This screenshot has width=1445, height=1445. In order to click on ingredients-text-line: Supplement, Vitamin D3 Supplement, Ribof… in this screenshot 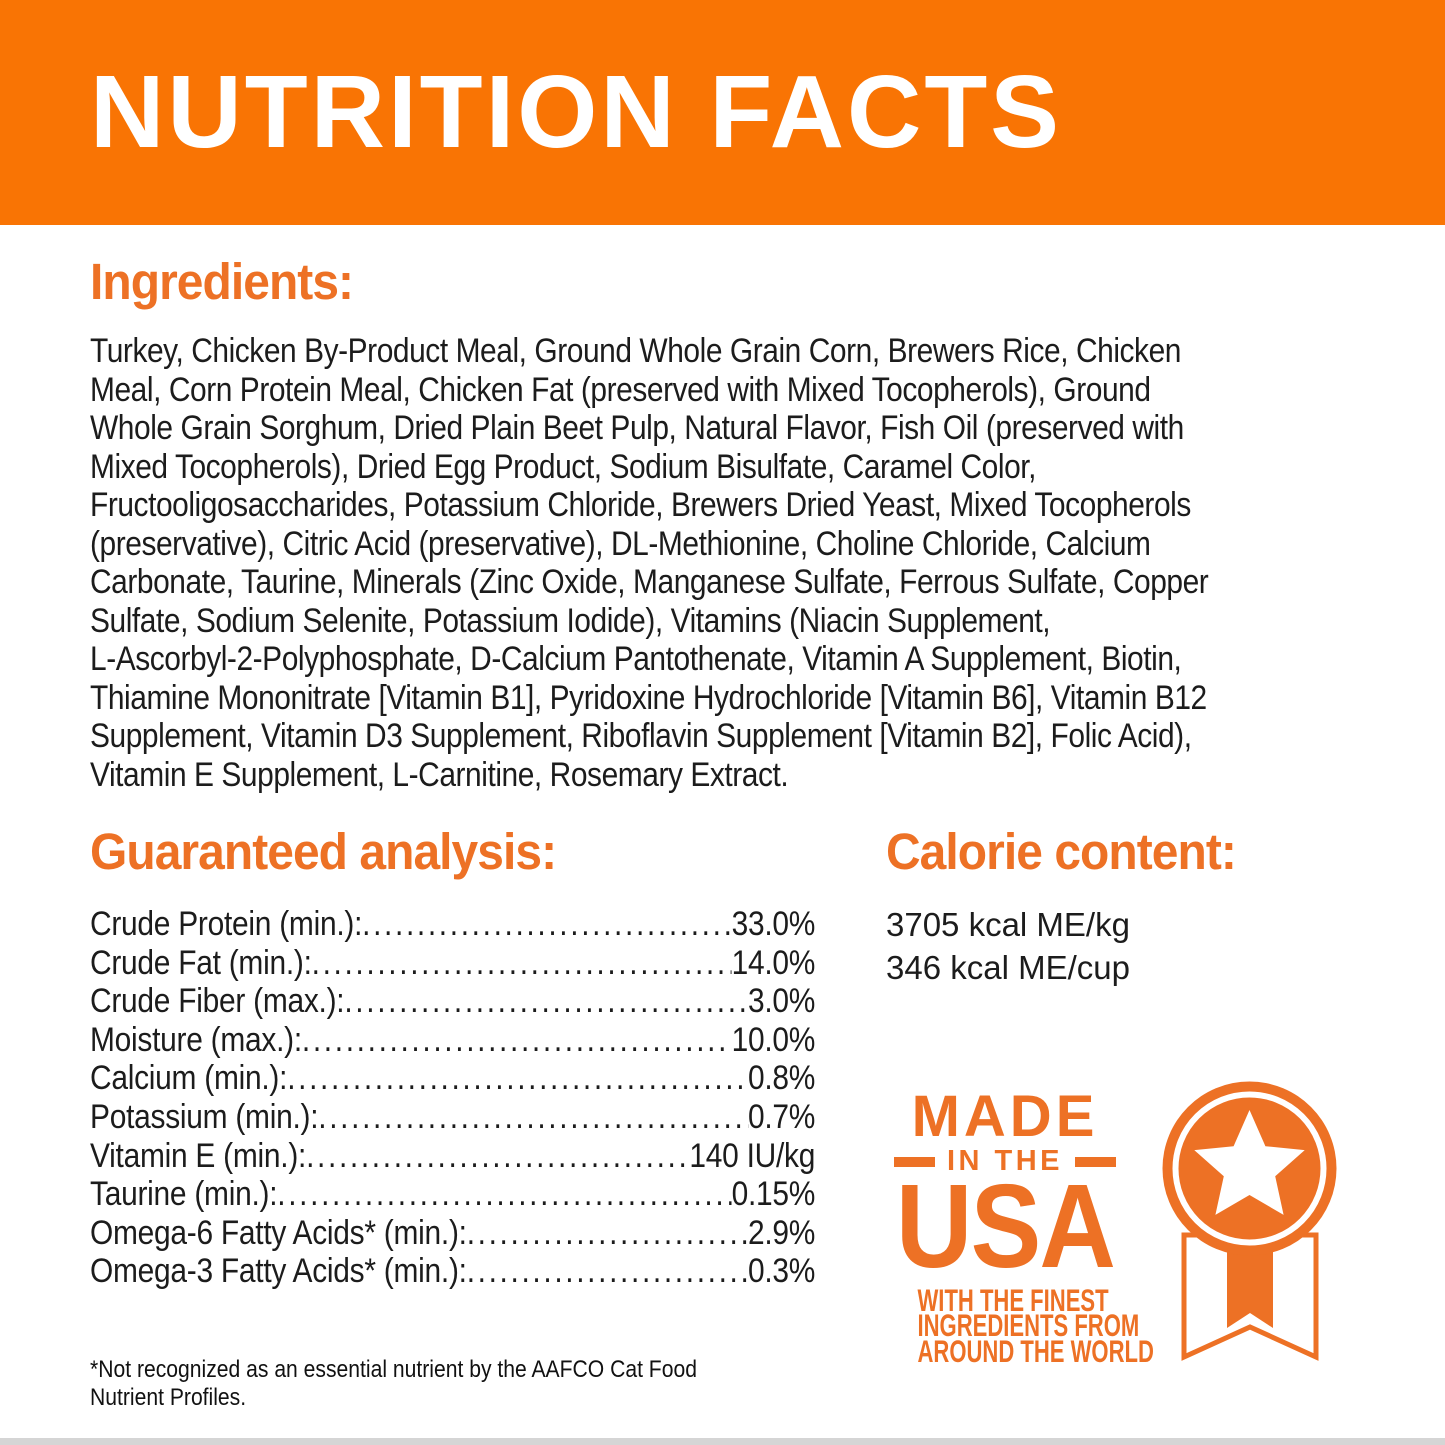, I will do `click(641, 736)`.